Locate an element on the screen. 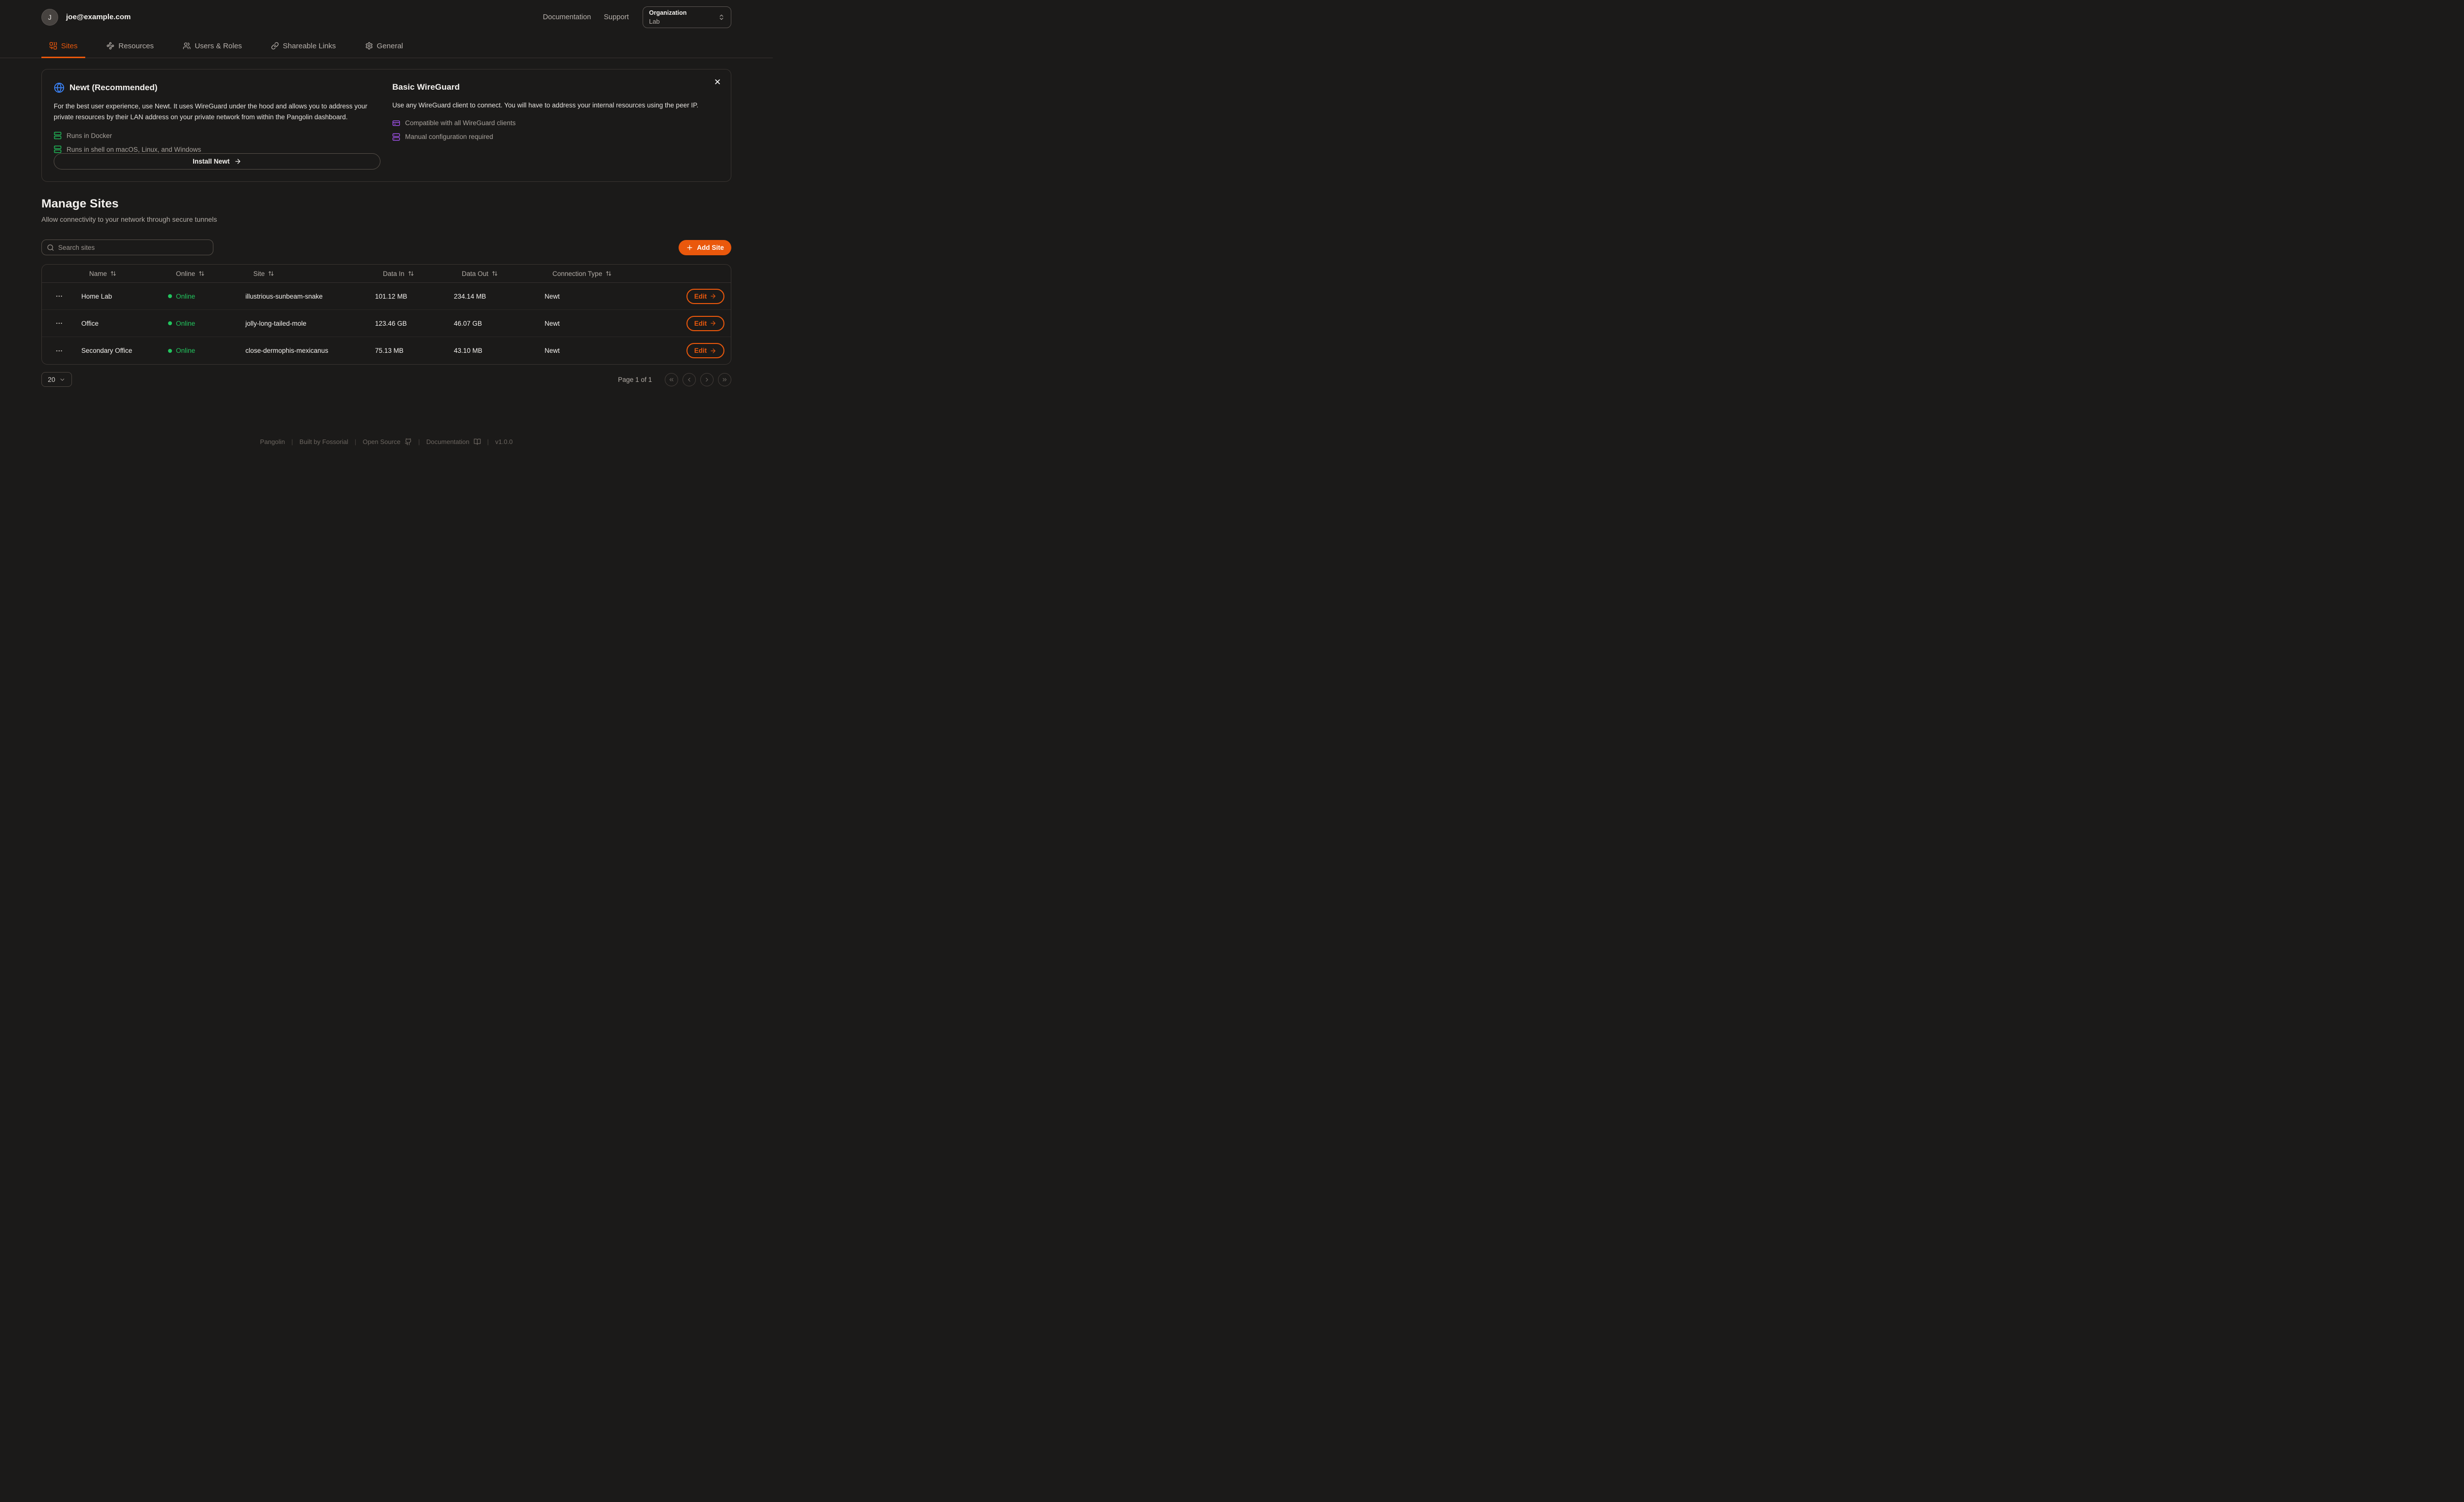  site-slug: close-dermophis-mexicanus is located at coordinates (287, 350).